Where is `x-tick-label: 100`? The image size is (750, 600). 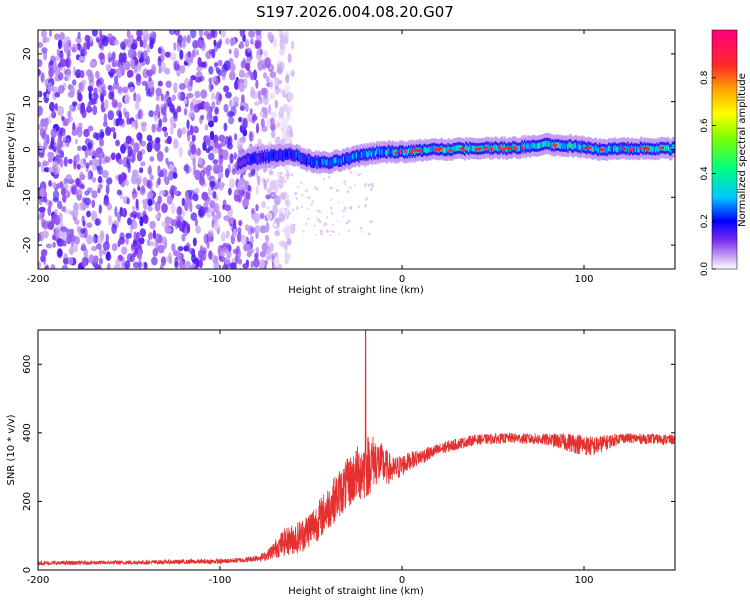 x-tick-label: 100 is located at coordinates (583, 580).